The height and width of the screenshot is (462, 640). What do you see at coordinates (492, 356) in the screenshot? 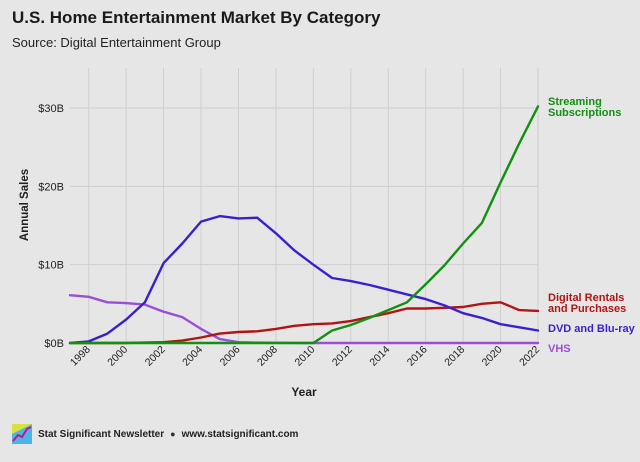
I see `x-tick-label: 2020` at bounding box center [492, 356].